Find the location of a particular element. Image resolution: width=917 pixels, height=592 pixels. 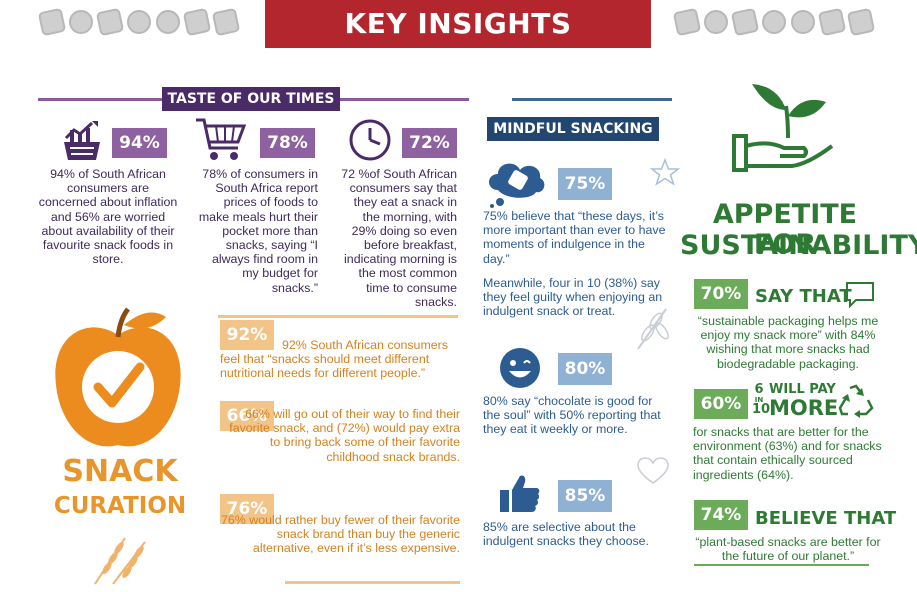

decorative-icon-row-left is located at coordinates (139, 23).